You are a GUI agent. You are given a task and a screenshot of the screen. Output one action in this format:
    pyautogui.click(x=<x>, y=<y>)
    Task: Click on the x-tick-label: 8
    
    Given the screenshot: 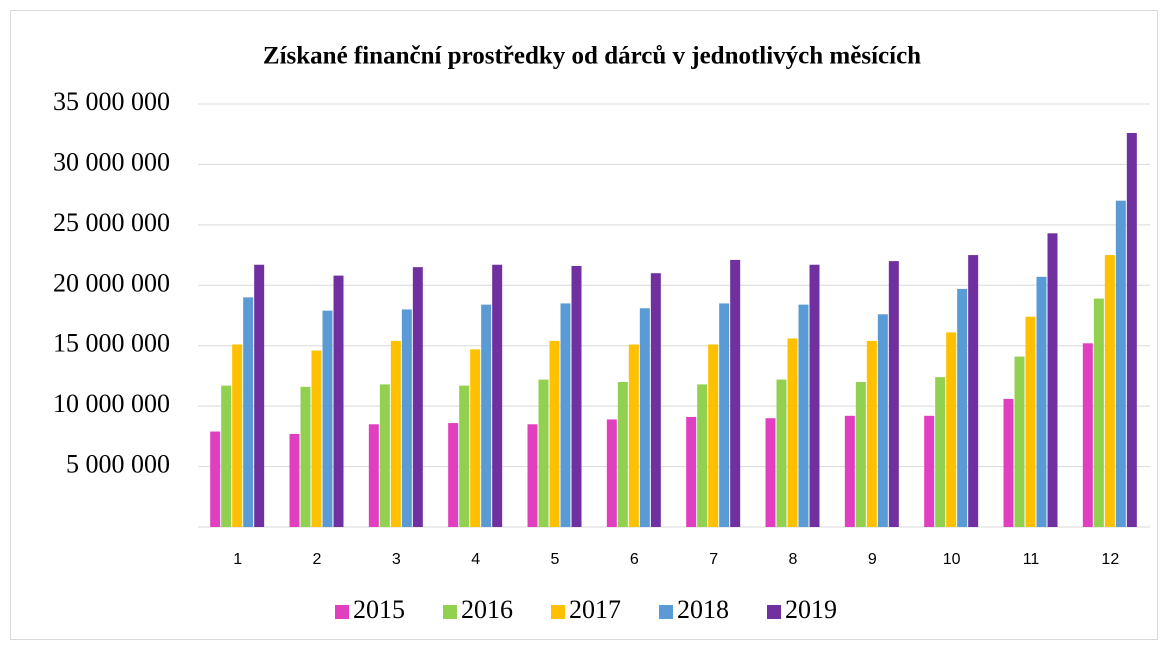 What is the action you would take?
    pyautogui.click(x=793, y=559)
    